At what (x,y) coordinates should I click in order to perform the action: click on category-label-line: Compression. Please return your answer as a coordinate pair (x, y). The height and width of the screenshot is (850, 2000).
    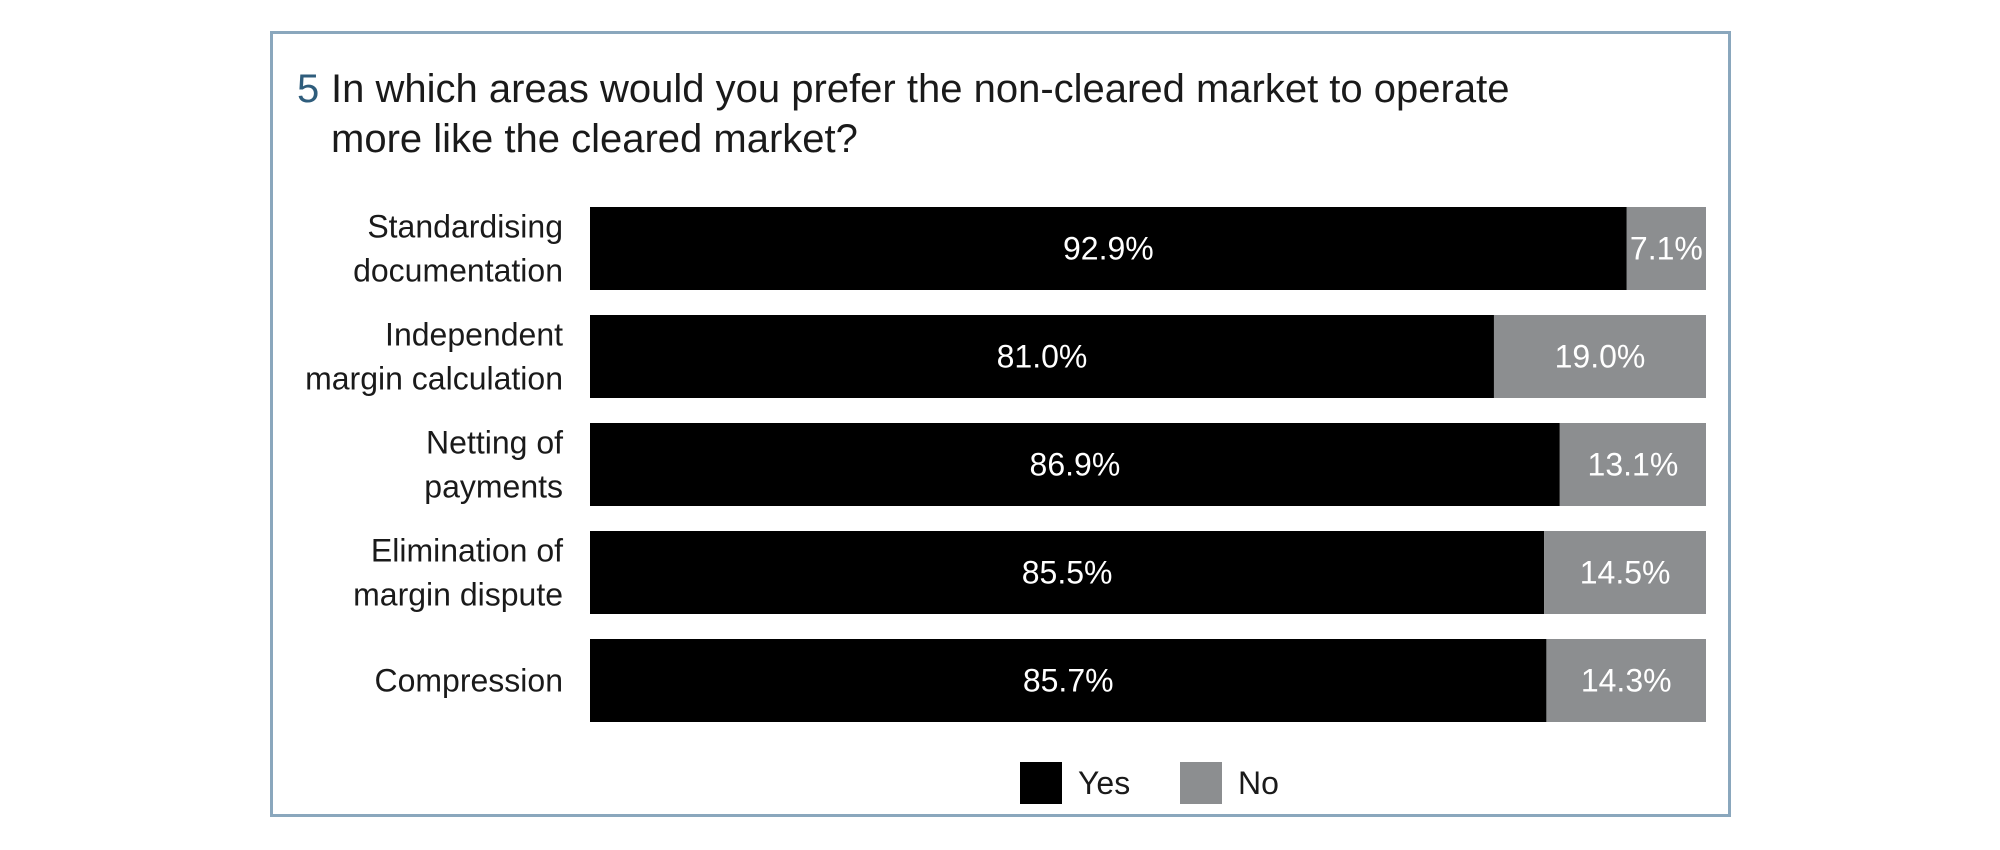
    Looking at the image, I should click on (468, 681).